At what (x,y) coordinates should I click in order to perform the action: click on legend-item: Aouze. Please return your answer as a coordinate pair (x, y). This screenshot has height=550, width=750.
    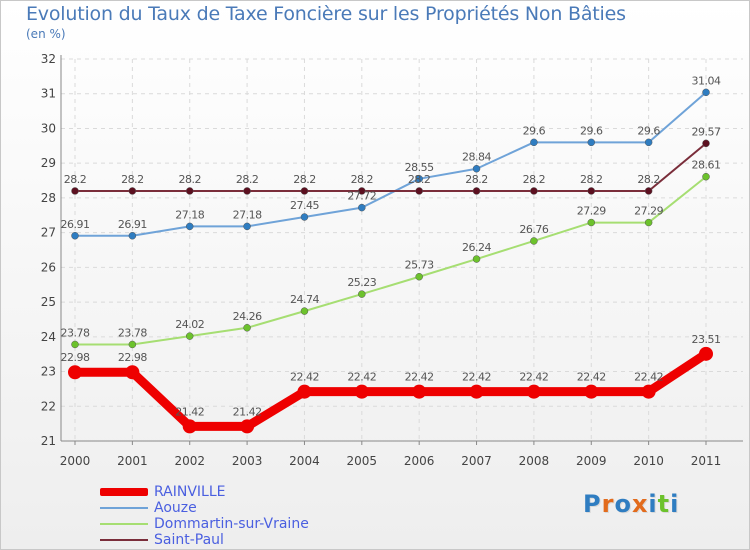
    Looking at the image, I should click on (204, 508).